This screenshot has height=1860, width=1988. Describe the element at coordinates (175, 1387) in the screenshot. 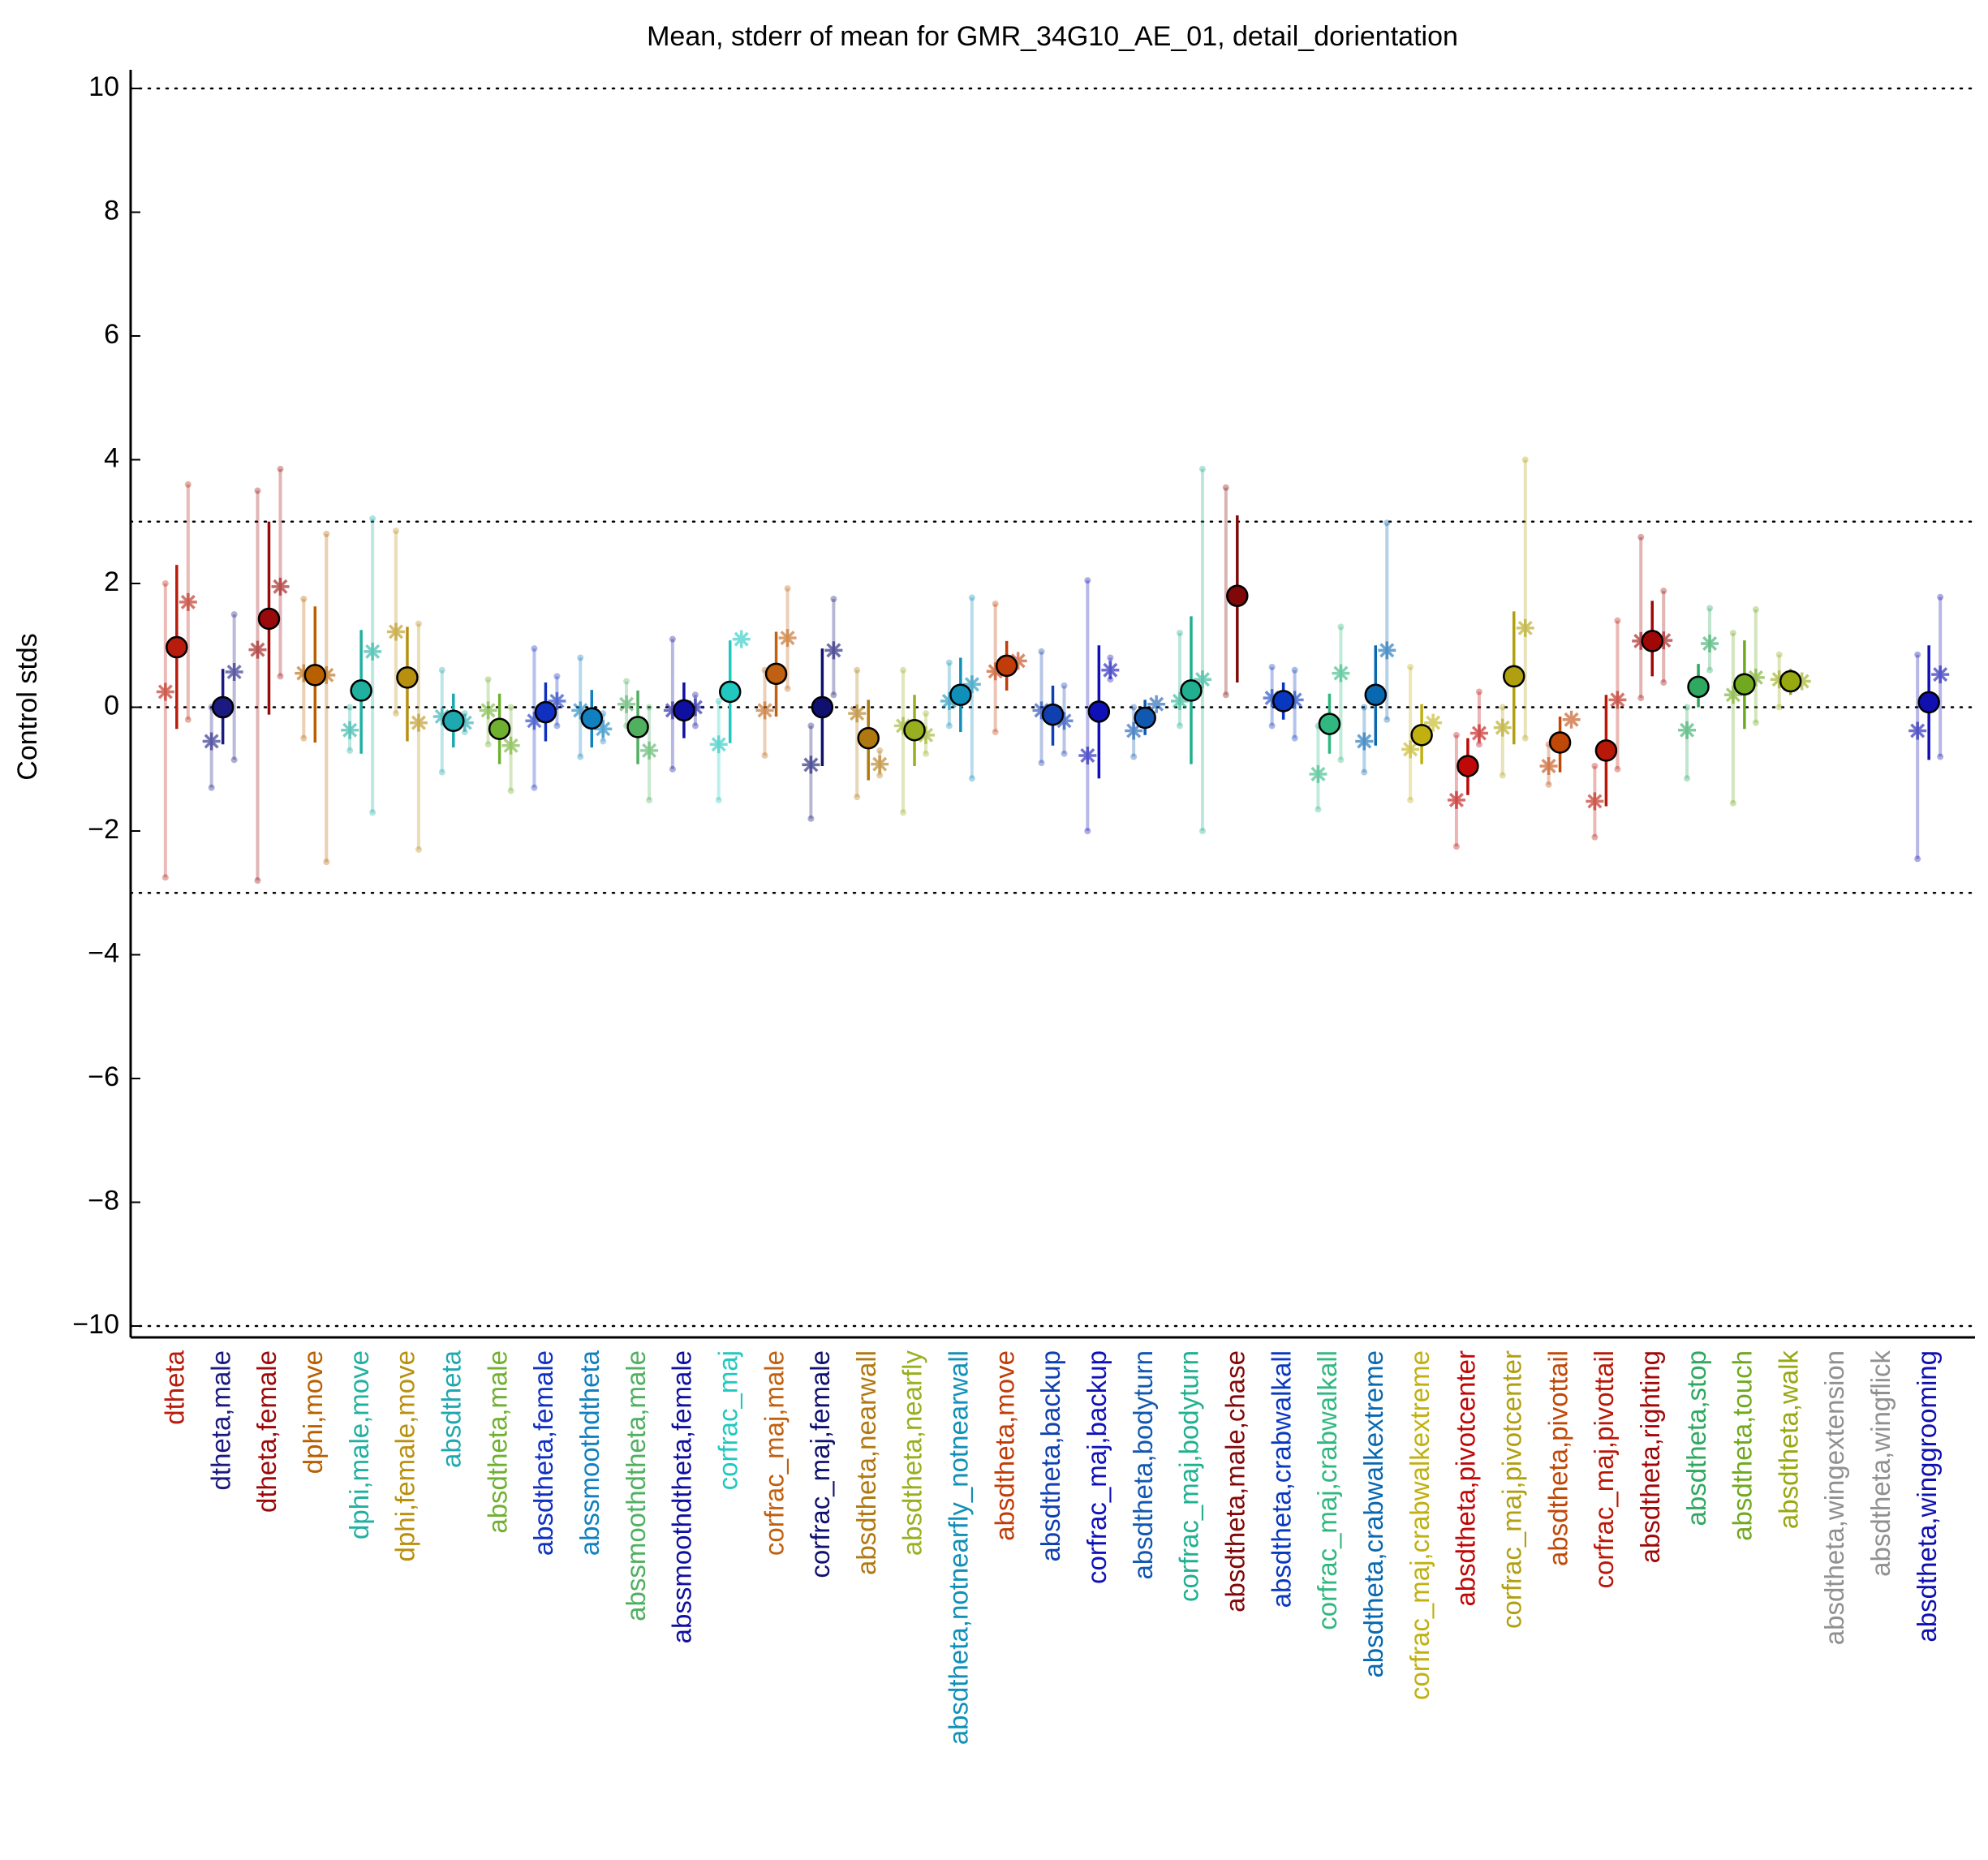

I see `x-tick-label: dtheta` at that location.